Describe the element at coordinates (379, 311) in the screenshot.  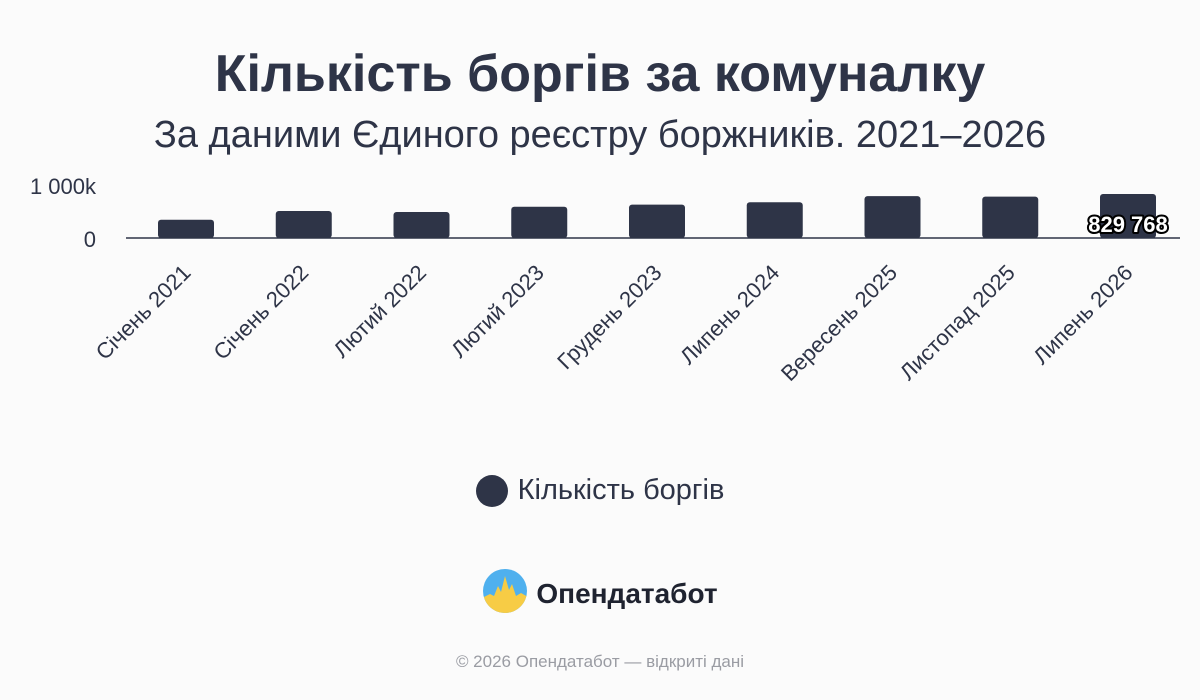
I see `x-tick-label: Лютий 2022` at that location.